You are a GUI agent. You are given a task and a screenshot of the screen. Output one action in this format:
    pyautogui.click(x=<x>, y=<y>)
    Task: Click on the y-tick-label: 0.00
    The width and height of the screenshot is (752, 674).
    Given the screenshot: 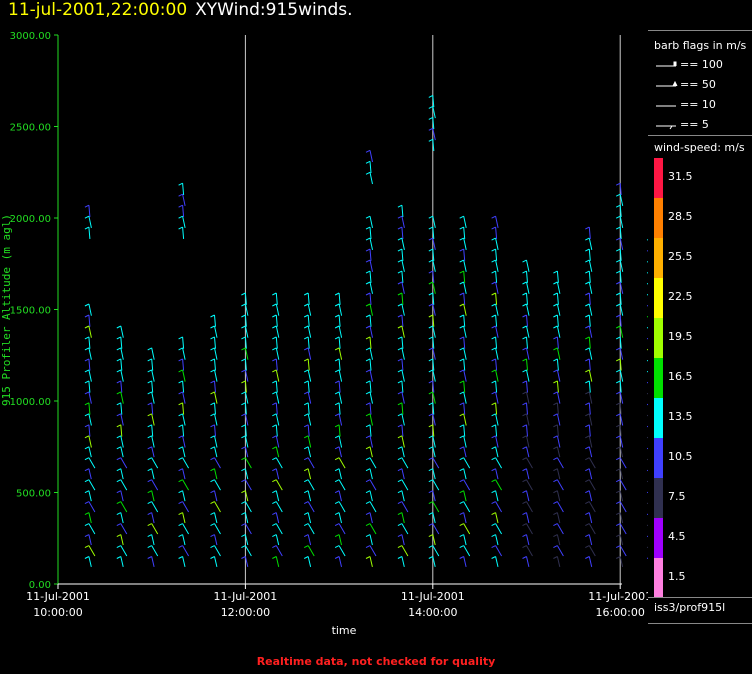 What is the action you would take?
    pyautogui.click(x=40, y=585)
    